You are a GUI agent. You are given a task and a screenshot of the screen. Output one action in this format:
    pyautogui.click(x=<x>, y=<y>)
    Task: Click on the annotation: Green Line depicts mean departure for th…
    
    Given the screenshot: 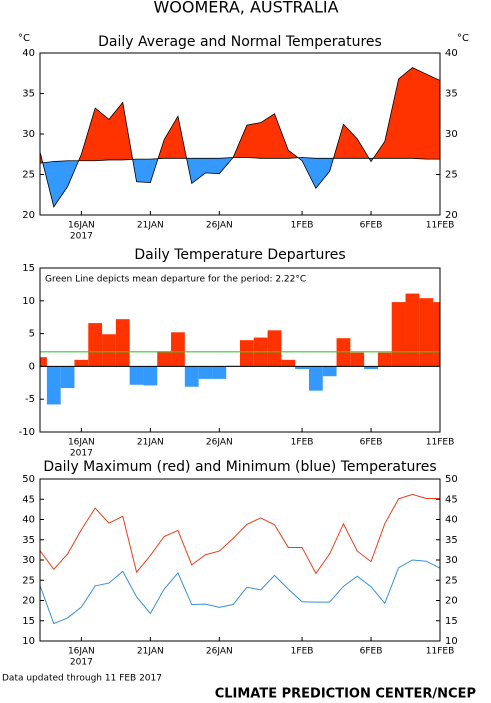 What is the action you would take?
    pyautogui.click(x=175, y=280)
    